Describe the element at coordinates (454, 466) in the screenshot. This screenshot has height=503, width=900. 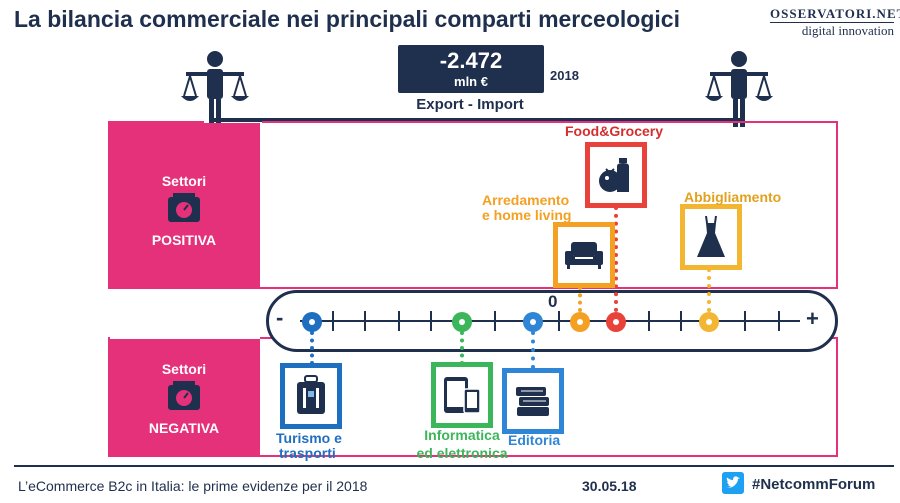
I see `footer-divider` at that location.